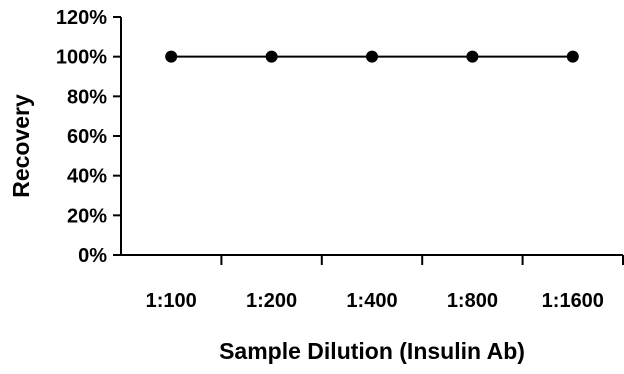  I want to click on y-tick-label: 120%, so click(81, 18).